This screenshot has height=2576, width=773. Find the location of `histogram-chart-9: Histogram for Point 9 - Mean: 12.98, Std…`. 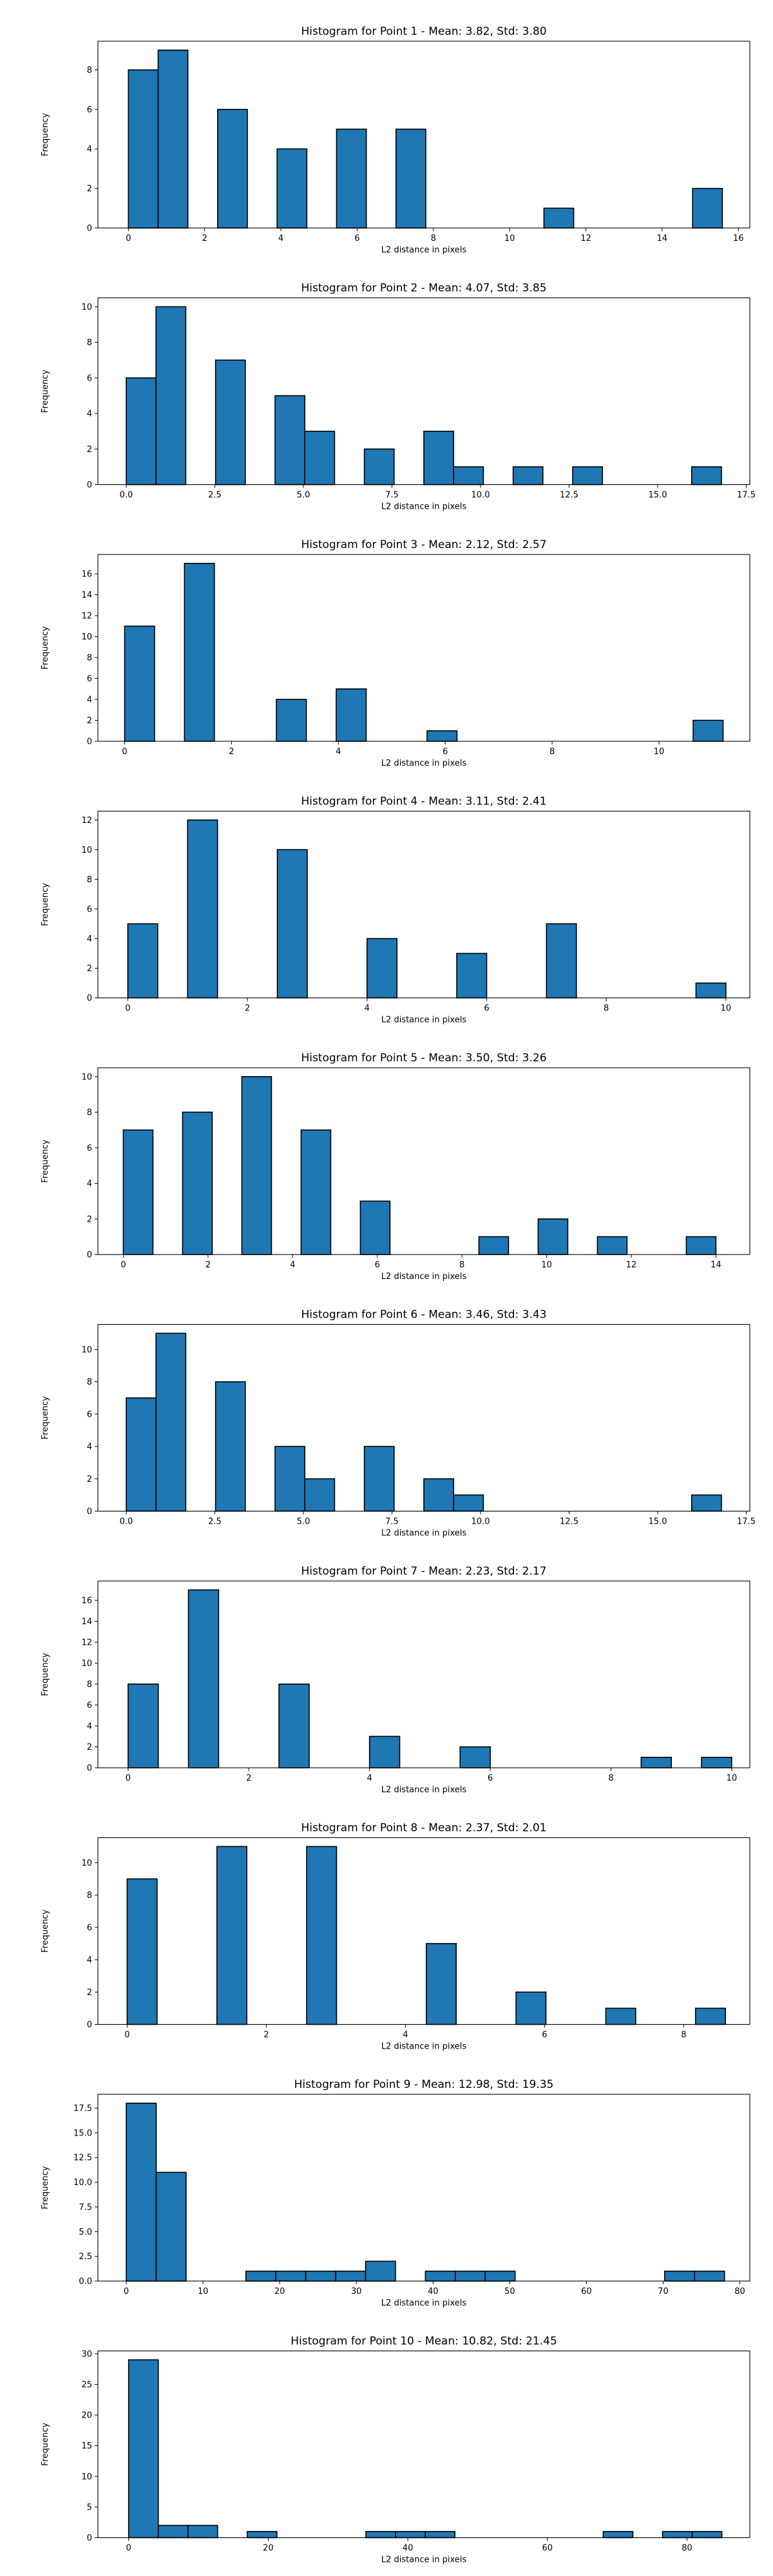

histogram-chart-9: Histogram for Point 9 - Mean: 12.98, Std… is located at coordinates (396, 2193).